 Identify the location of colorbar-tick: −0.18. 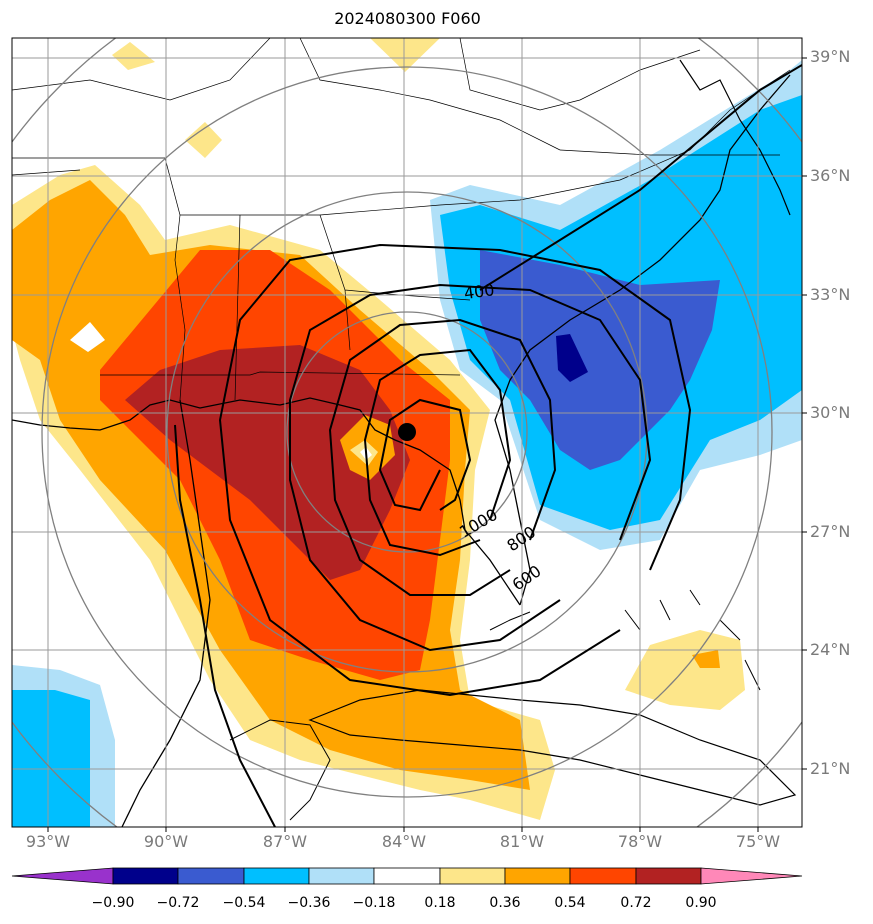
(374, 903).